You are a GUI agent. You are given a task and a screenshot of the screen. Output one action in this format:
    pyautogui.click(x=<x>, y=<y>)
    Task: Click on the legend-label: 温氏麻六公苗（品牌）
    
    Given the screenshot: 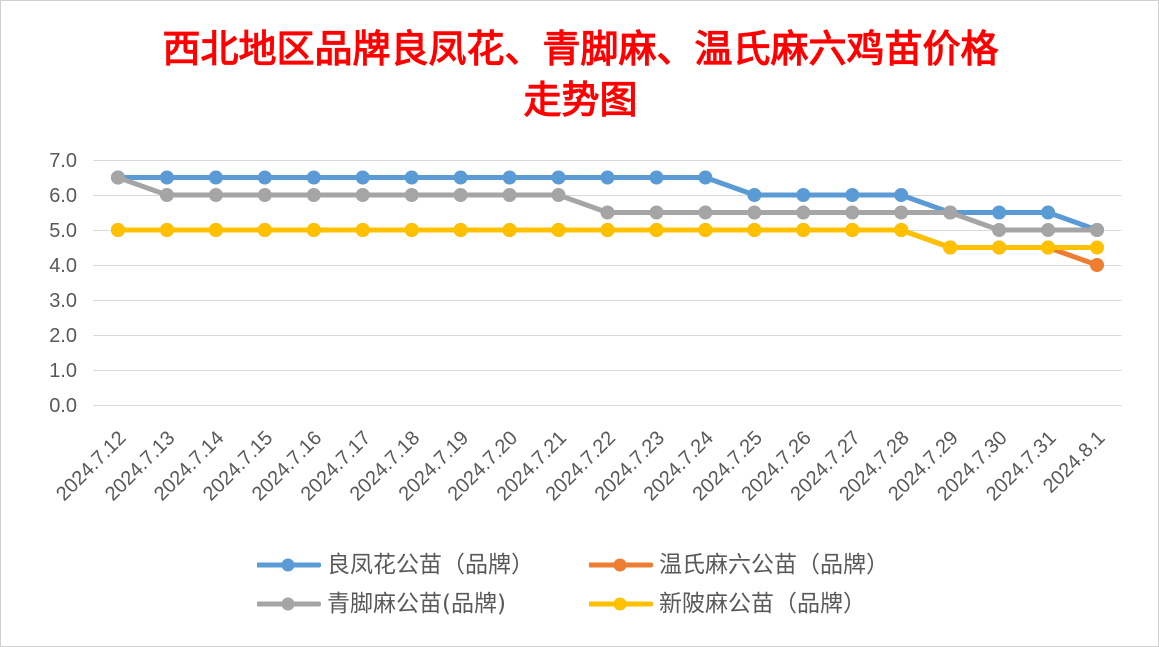 What is the action you would take?
    pyautogui.click(x=774, y=565)
    